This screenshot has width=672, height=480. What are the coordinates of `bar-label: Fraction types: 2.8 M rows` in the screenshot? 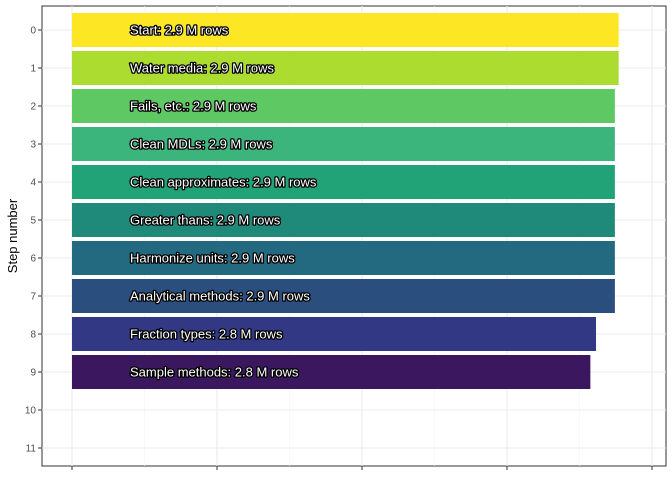 It's located at (206, 334).